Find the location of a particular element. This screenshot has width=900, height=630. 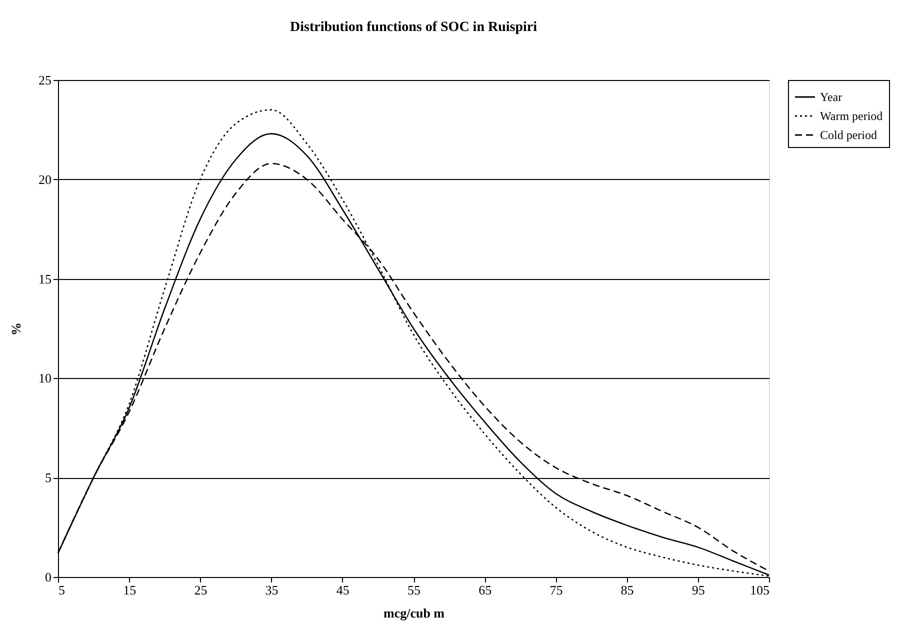

y-tick-label: 15 is located at coordinates (45, 278).